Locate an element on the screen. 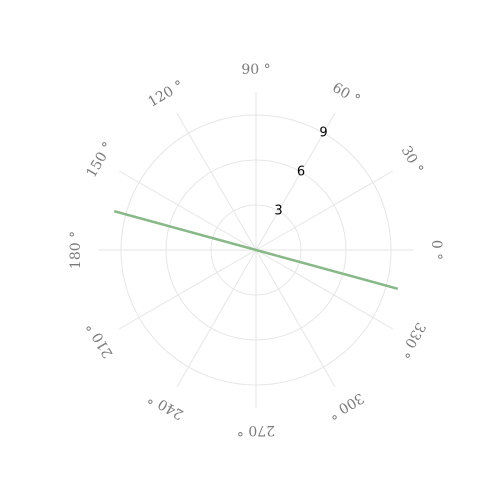 The width and height of the screenshot is (500, 500). angular-tick-label-60: 60 ° is located at coordinates (345, 94).